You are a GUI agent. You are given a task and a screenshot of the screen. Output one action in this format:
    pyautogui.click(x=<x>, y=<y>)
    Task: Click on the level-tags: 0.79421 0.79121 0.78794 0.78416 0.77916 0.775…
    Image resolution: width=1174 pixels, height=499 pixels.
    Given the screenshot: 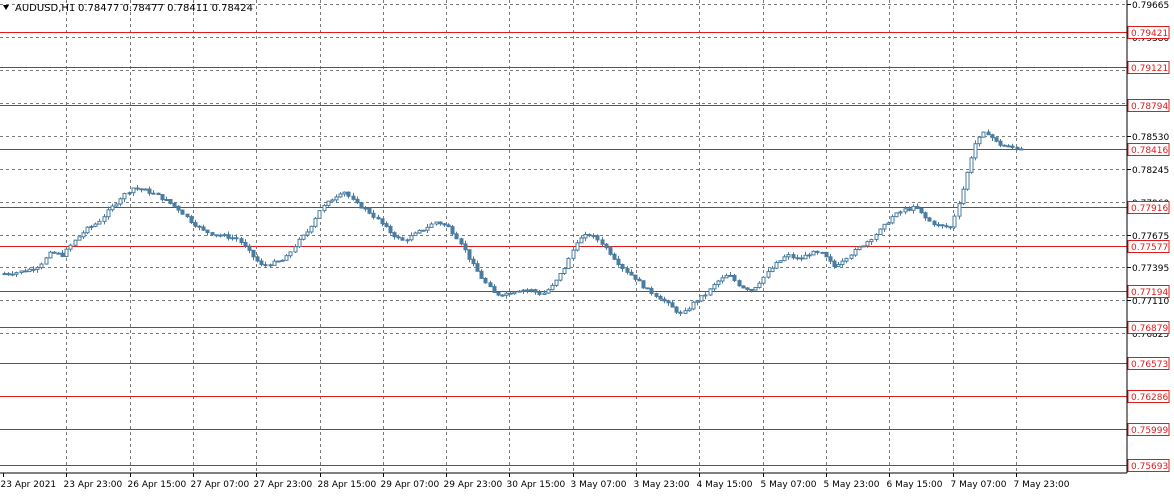 What is the action you would take?
    pyautogui.click(x=1148, y=249)
    